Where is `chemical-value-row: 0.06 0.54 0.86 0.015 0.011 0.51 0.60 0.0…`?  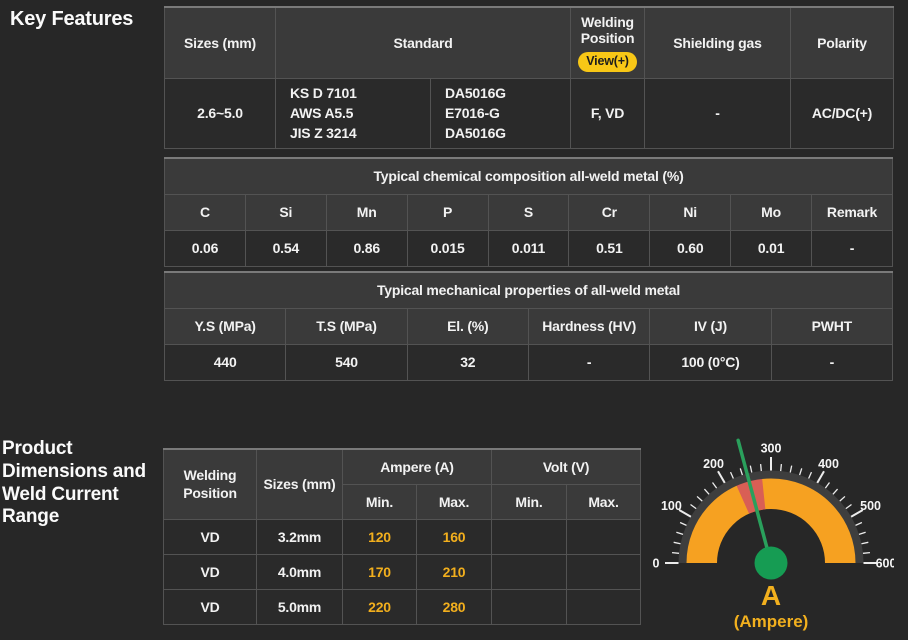 chemical-value-row: 0.06 0.54 0.86 0.015 0.011 0.51 0.60 0.0… is located at coordinates (528, 248).